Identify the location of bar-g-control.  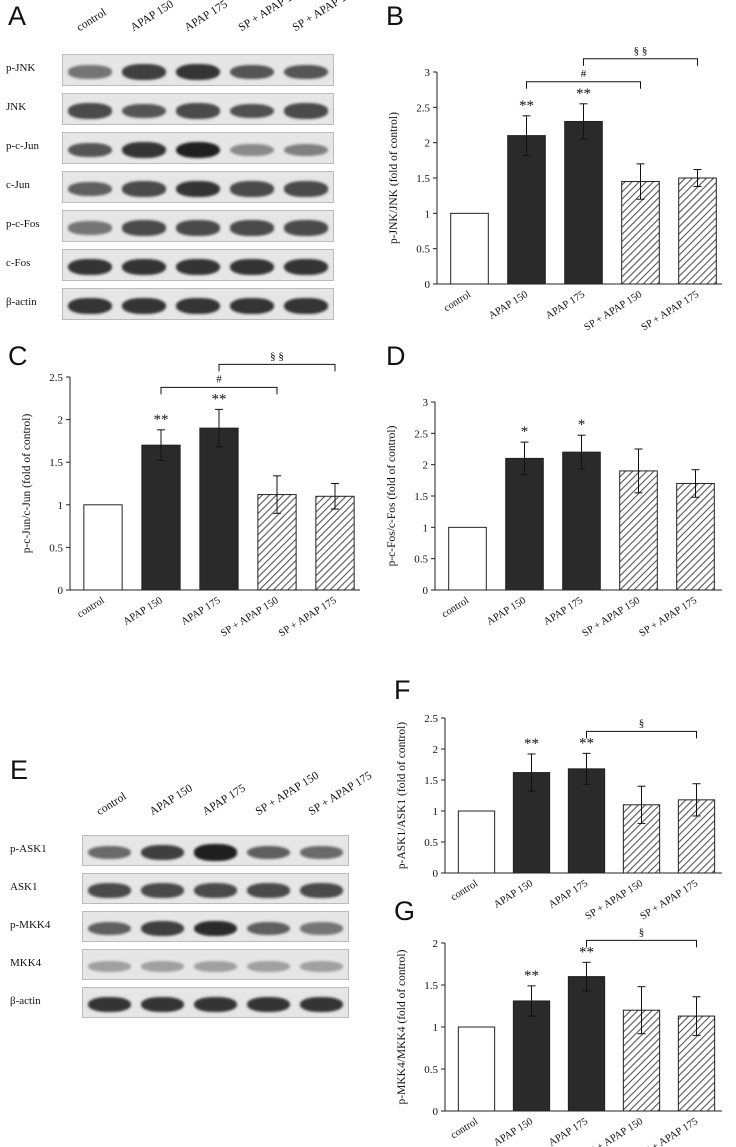
(476, 1069).